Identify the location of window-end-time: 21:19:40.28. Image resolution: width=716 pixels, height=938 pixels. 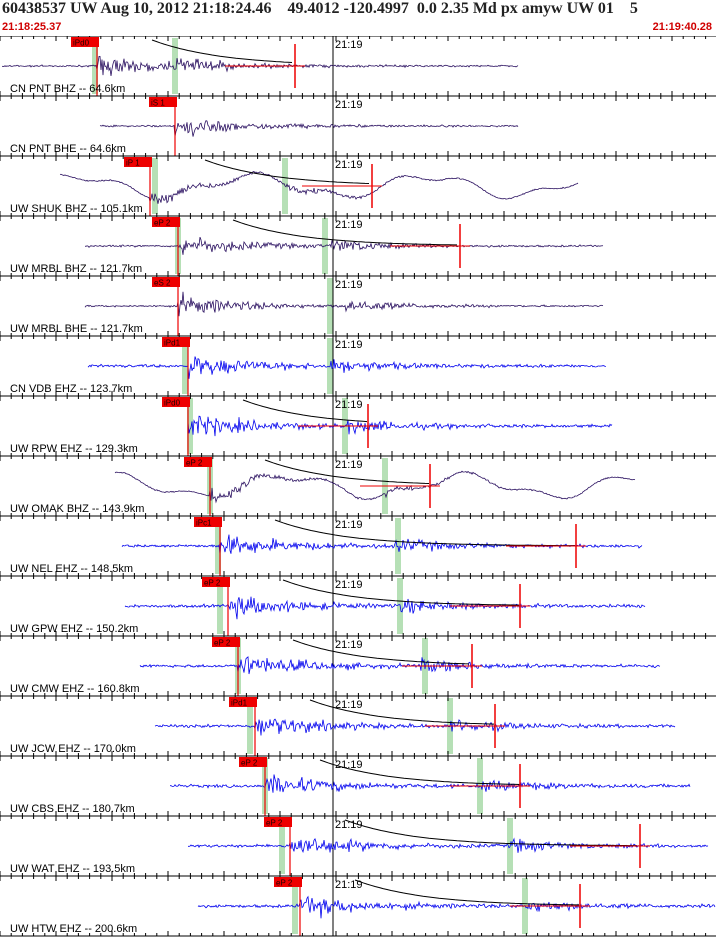
(682, 27).